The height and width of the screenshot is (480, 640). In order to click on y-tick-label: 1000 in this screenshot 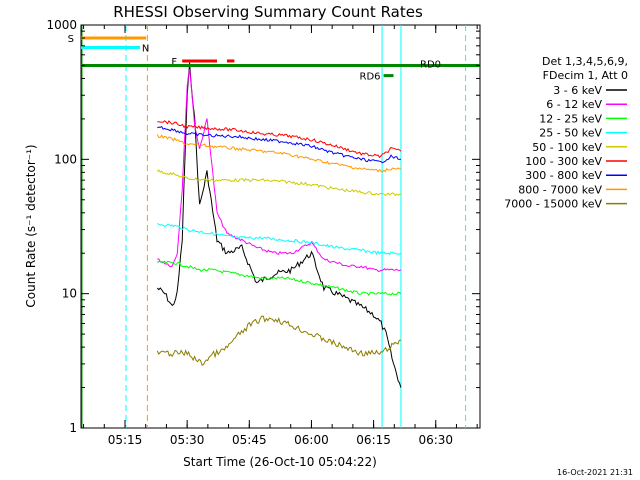, I will do `click(61, 25)`.